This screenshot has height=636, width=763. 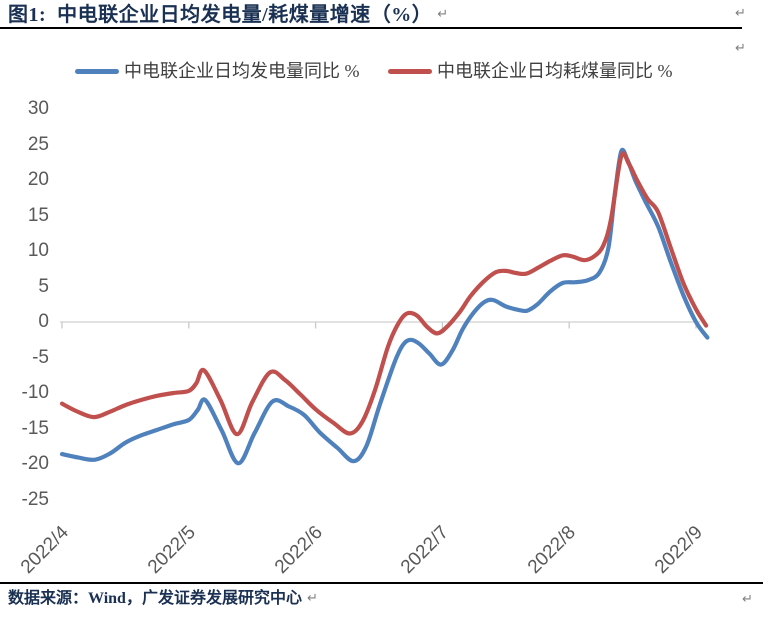 What do you see at coordinates (410, 71) in the screenshot?
I see `legend-line-swatch-red` at bounding box center [410, 71].